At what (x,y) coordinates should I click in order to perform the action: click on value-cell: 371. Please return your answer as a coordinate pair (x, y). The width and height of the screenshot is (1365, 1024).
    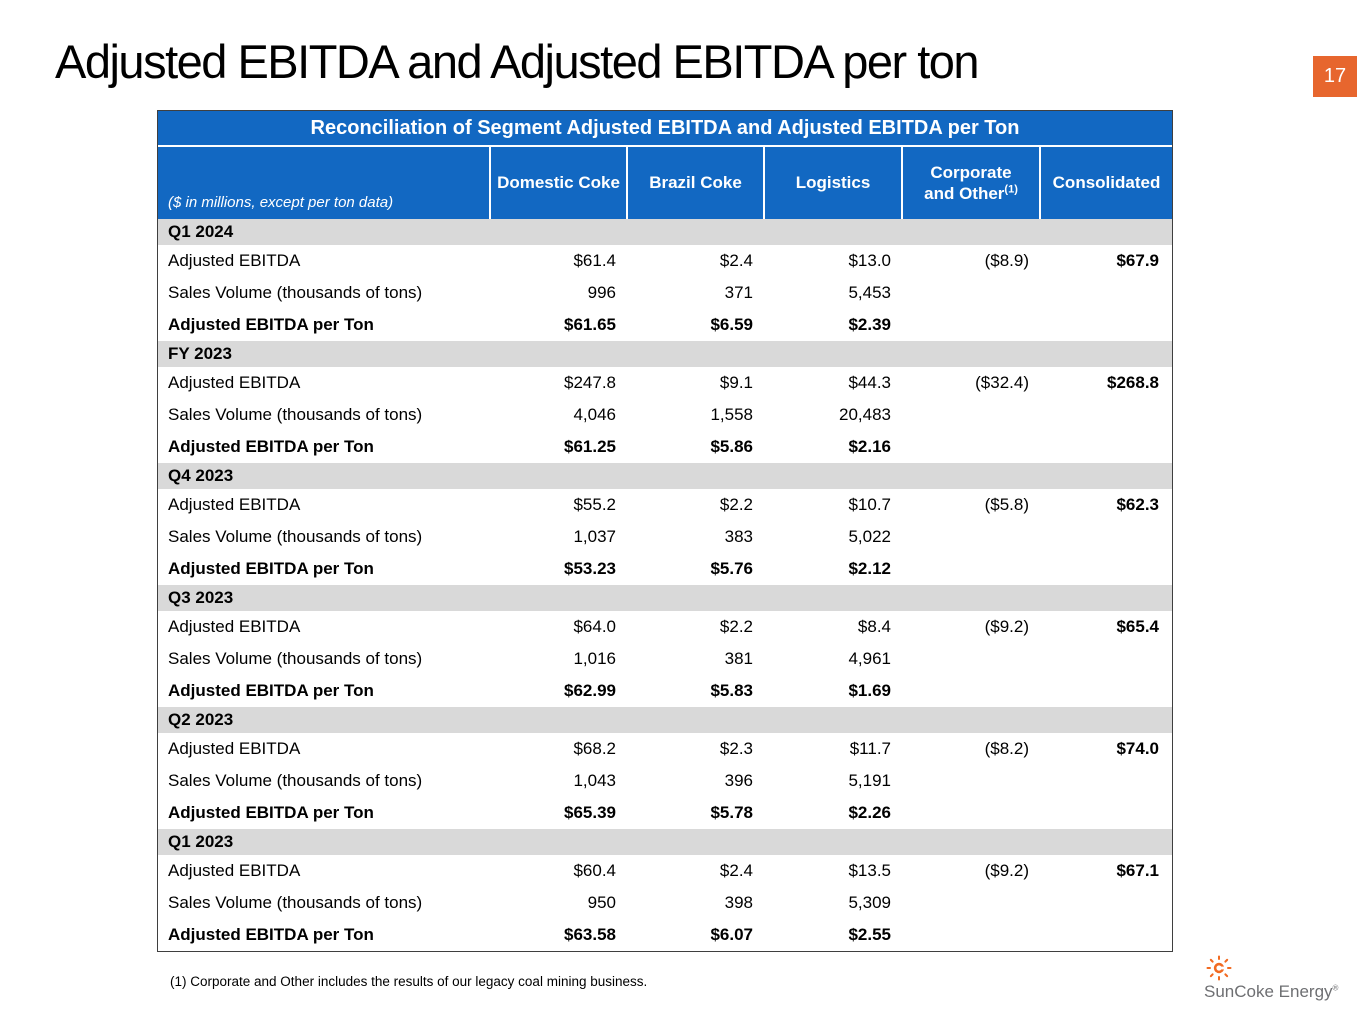
    Looking at the image, I should click on (738, 292).